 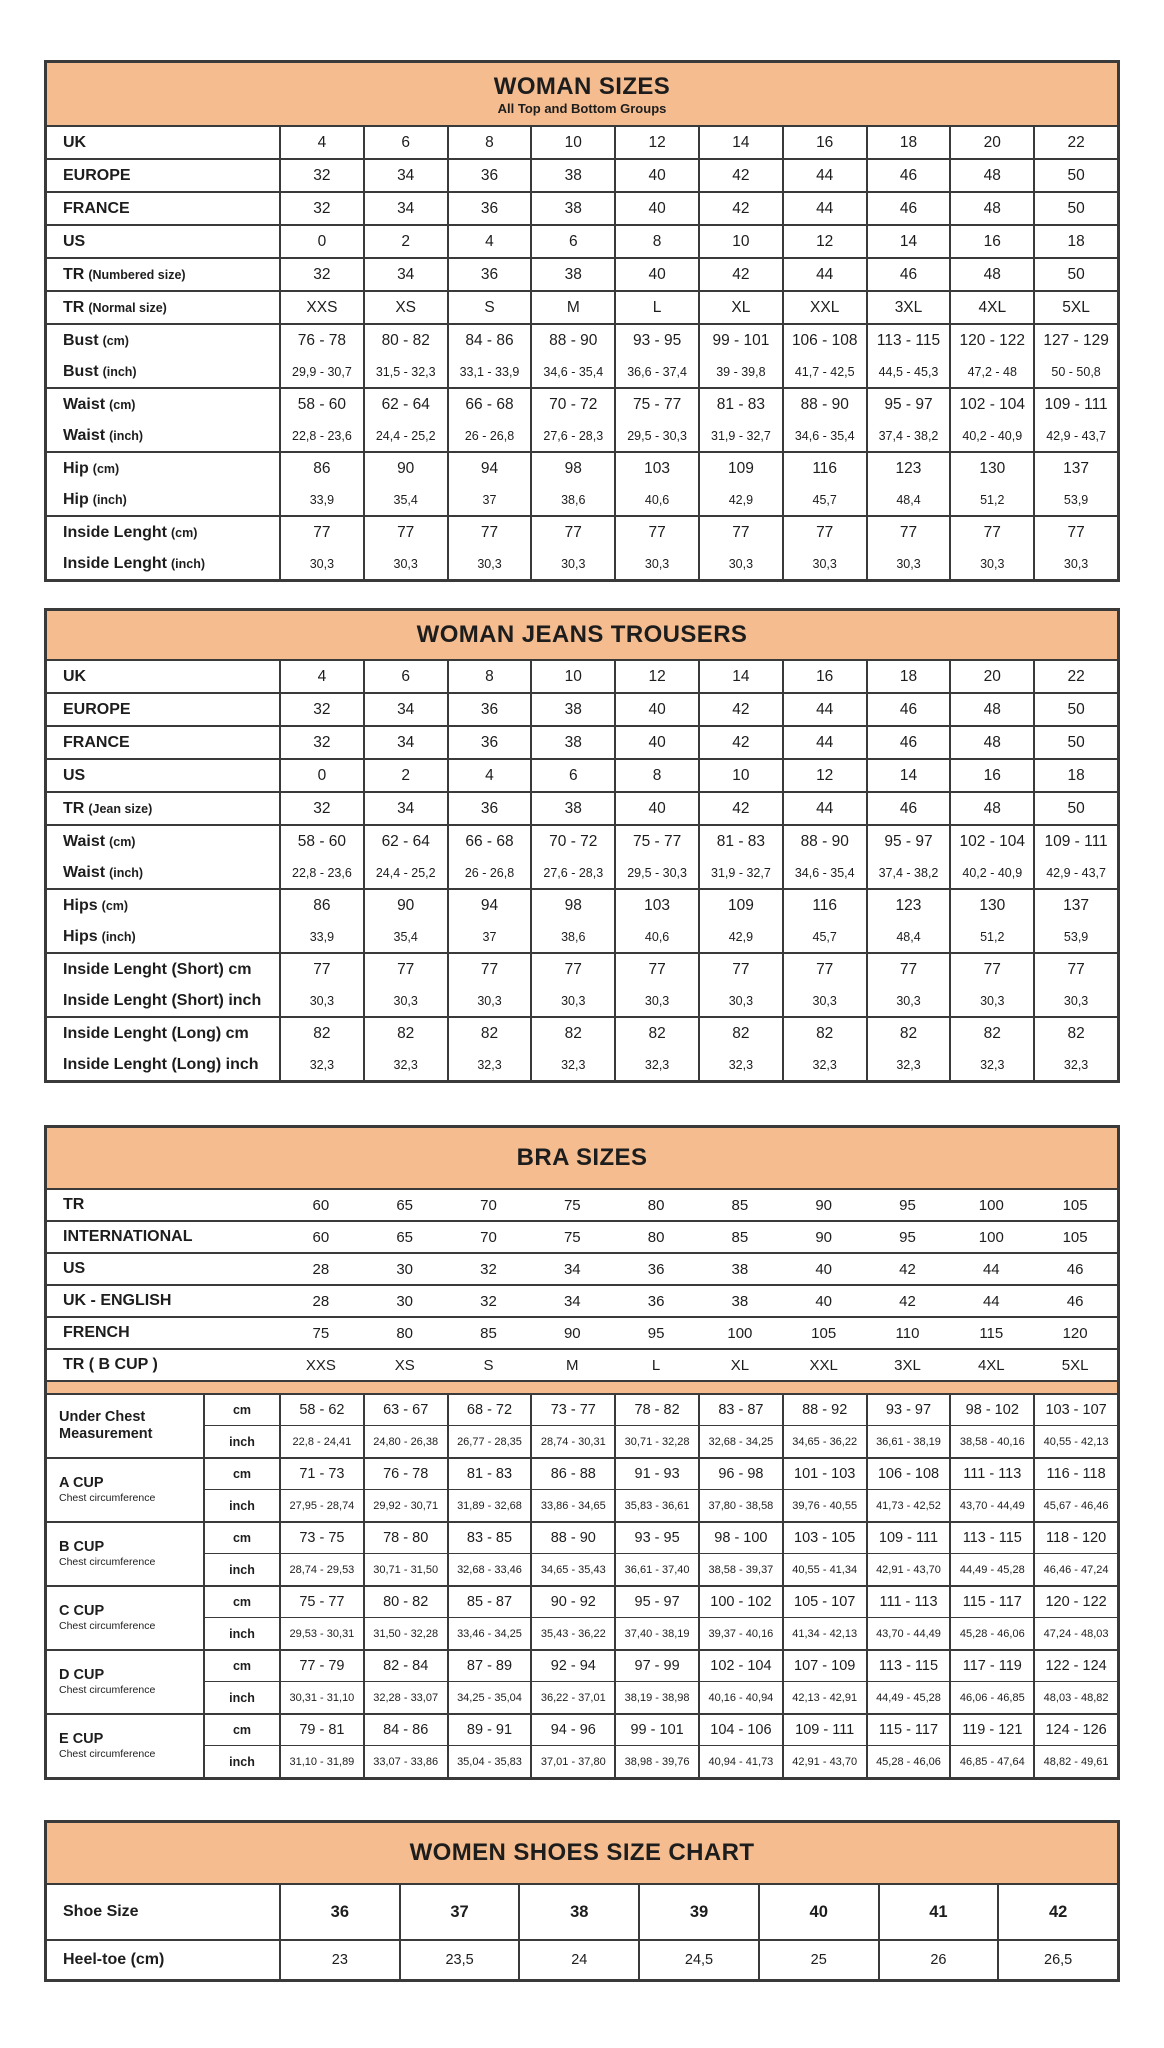 I want to click on unit-label: cm, so click(x=242, y=1474).